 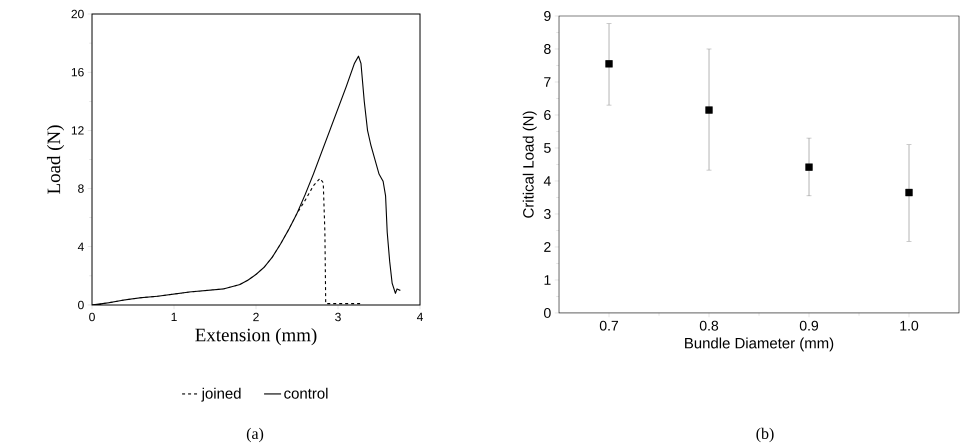 What do you see at coordinates (55, 159) in the screenshot?
I see `y-axis-title: Load (N)` at bounding box center [55, 159].